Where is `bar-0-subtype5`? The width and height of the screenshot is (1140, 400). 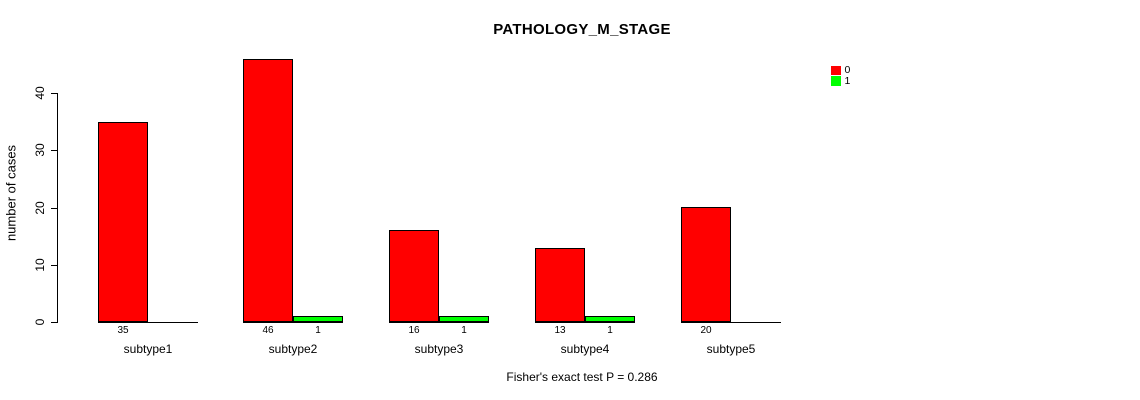 bar-0-subtype5 is located at coordinates (706, 264).